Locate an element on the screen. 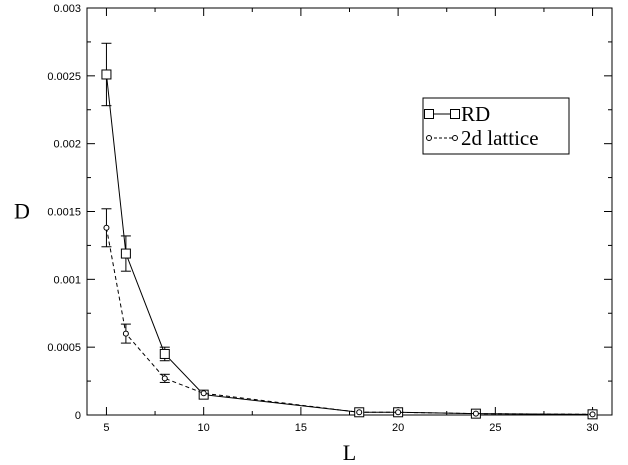 This screenshot has height=465, width=628. x-tick-label: 15 is located at coordinates (301, 428).